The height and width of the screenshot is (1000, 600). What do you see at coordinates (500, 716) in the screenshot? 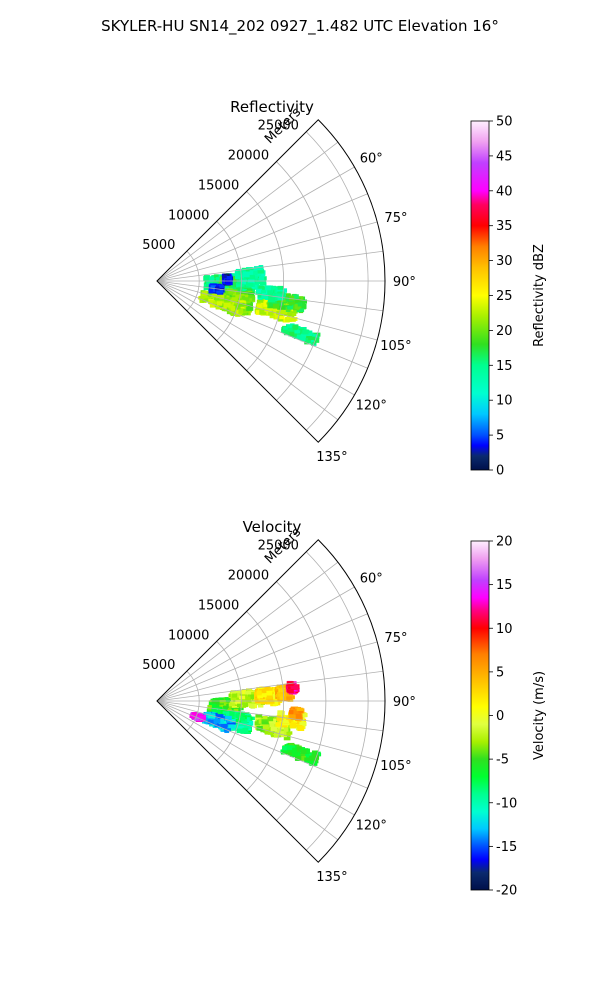
I see `colorbar-tick-label: 0` at bounding box center [500, 716].